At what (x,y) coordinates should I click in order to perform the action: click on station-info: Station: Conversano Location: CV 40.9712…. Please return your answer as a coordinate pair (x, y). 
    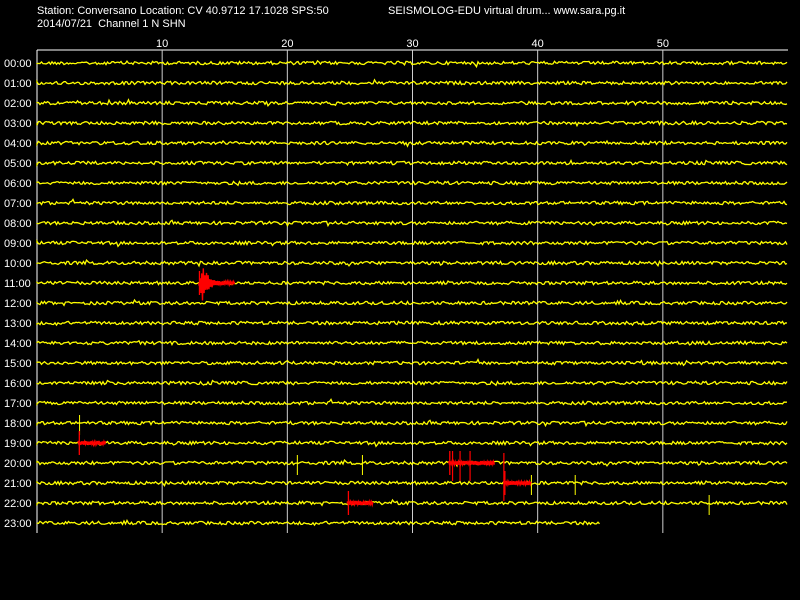
    Looking at the image, I should click on (183, 11).